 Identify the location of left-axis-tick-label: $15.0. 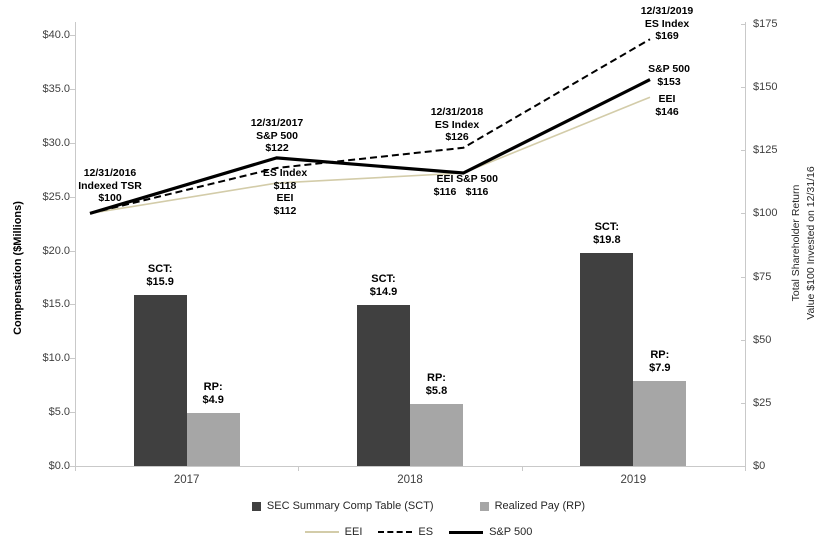
(56, 304).